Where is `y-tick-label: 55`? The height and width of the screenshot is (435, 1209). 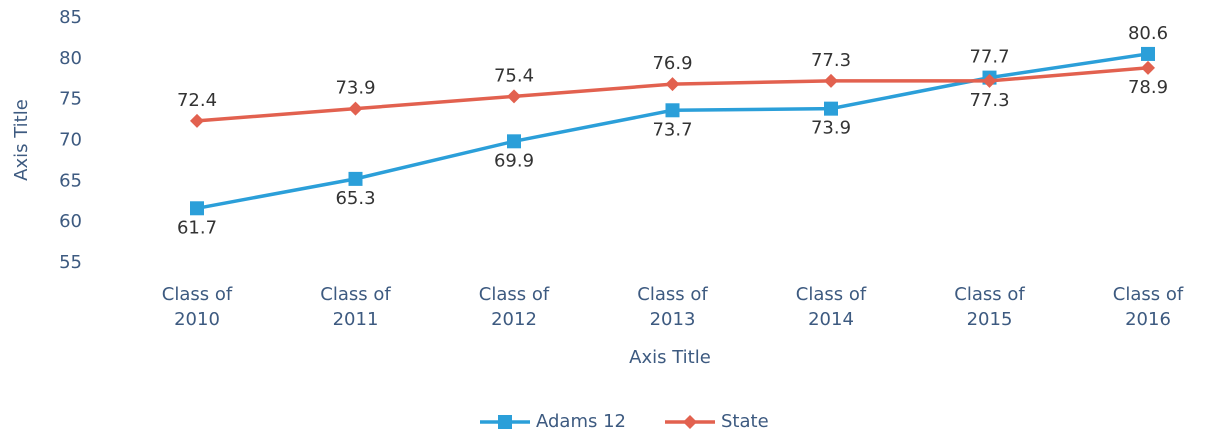 y-tick-label: 55 is located at coordinates (70, 262).